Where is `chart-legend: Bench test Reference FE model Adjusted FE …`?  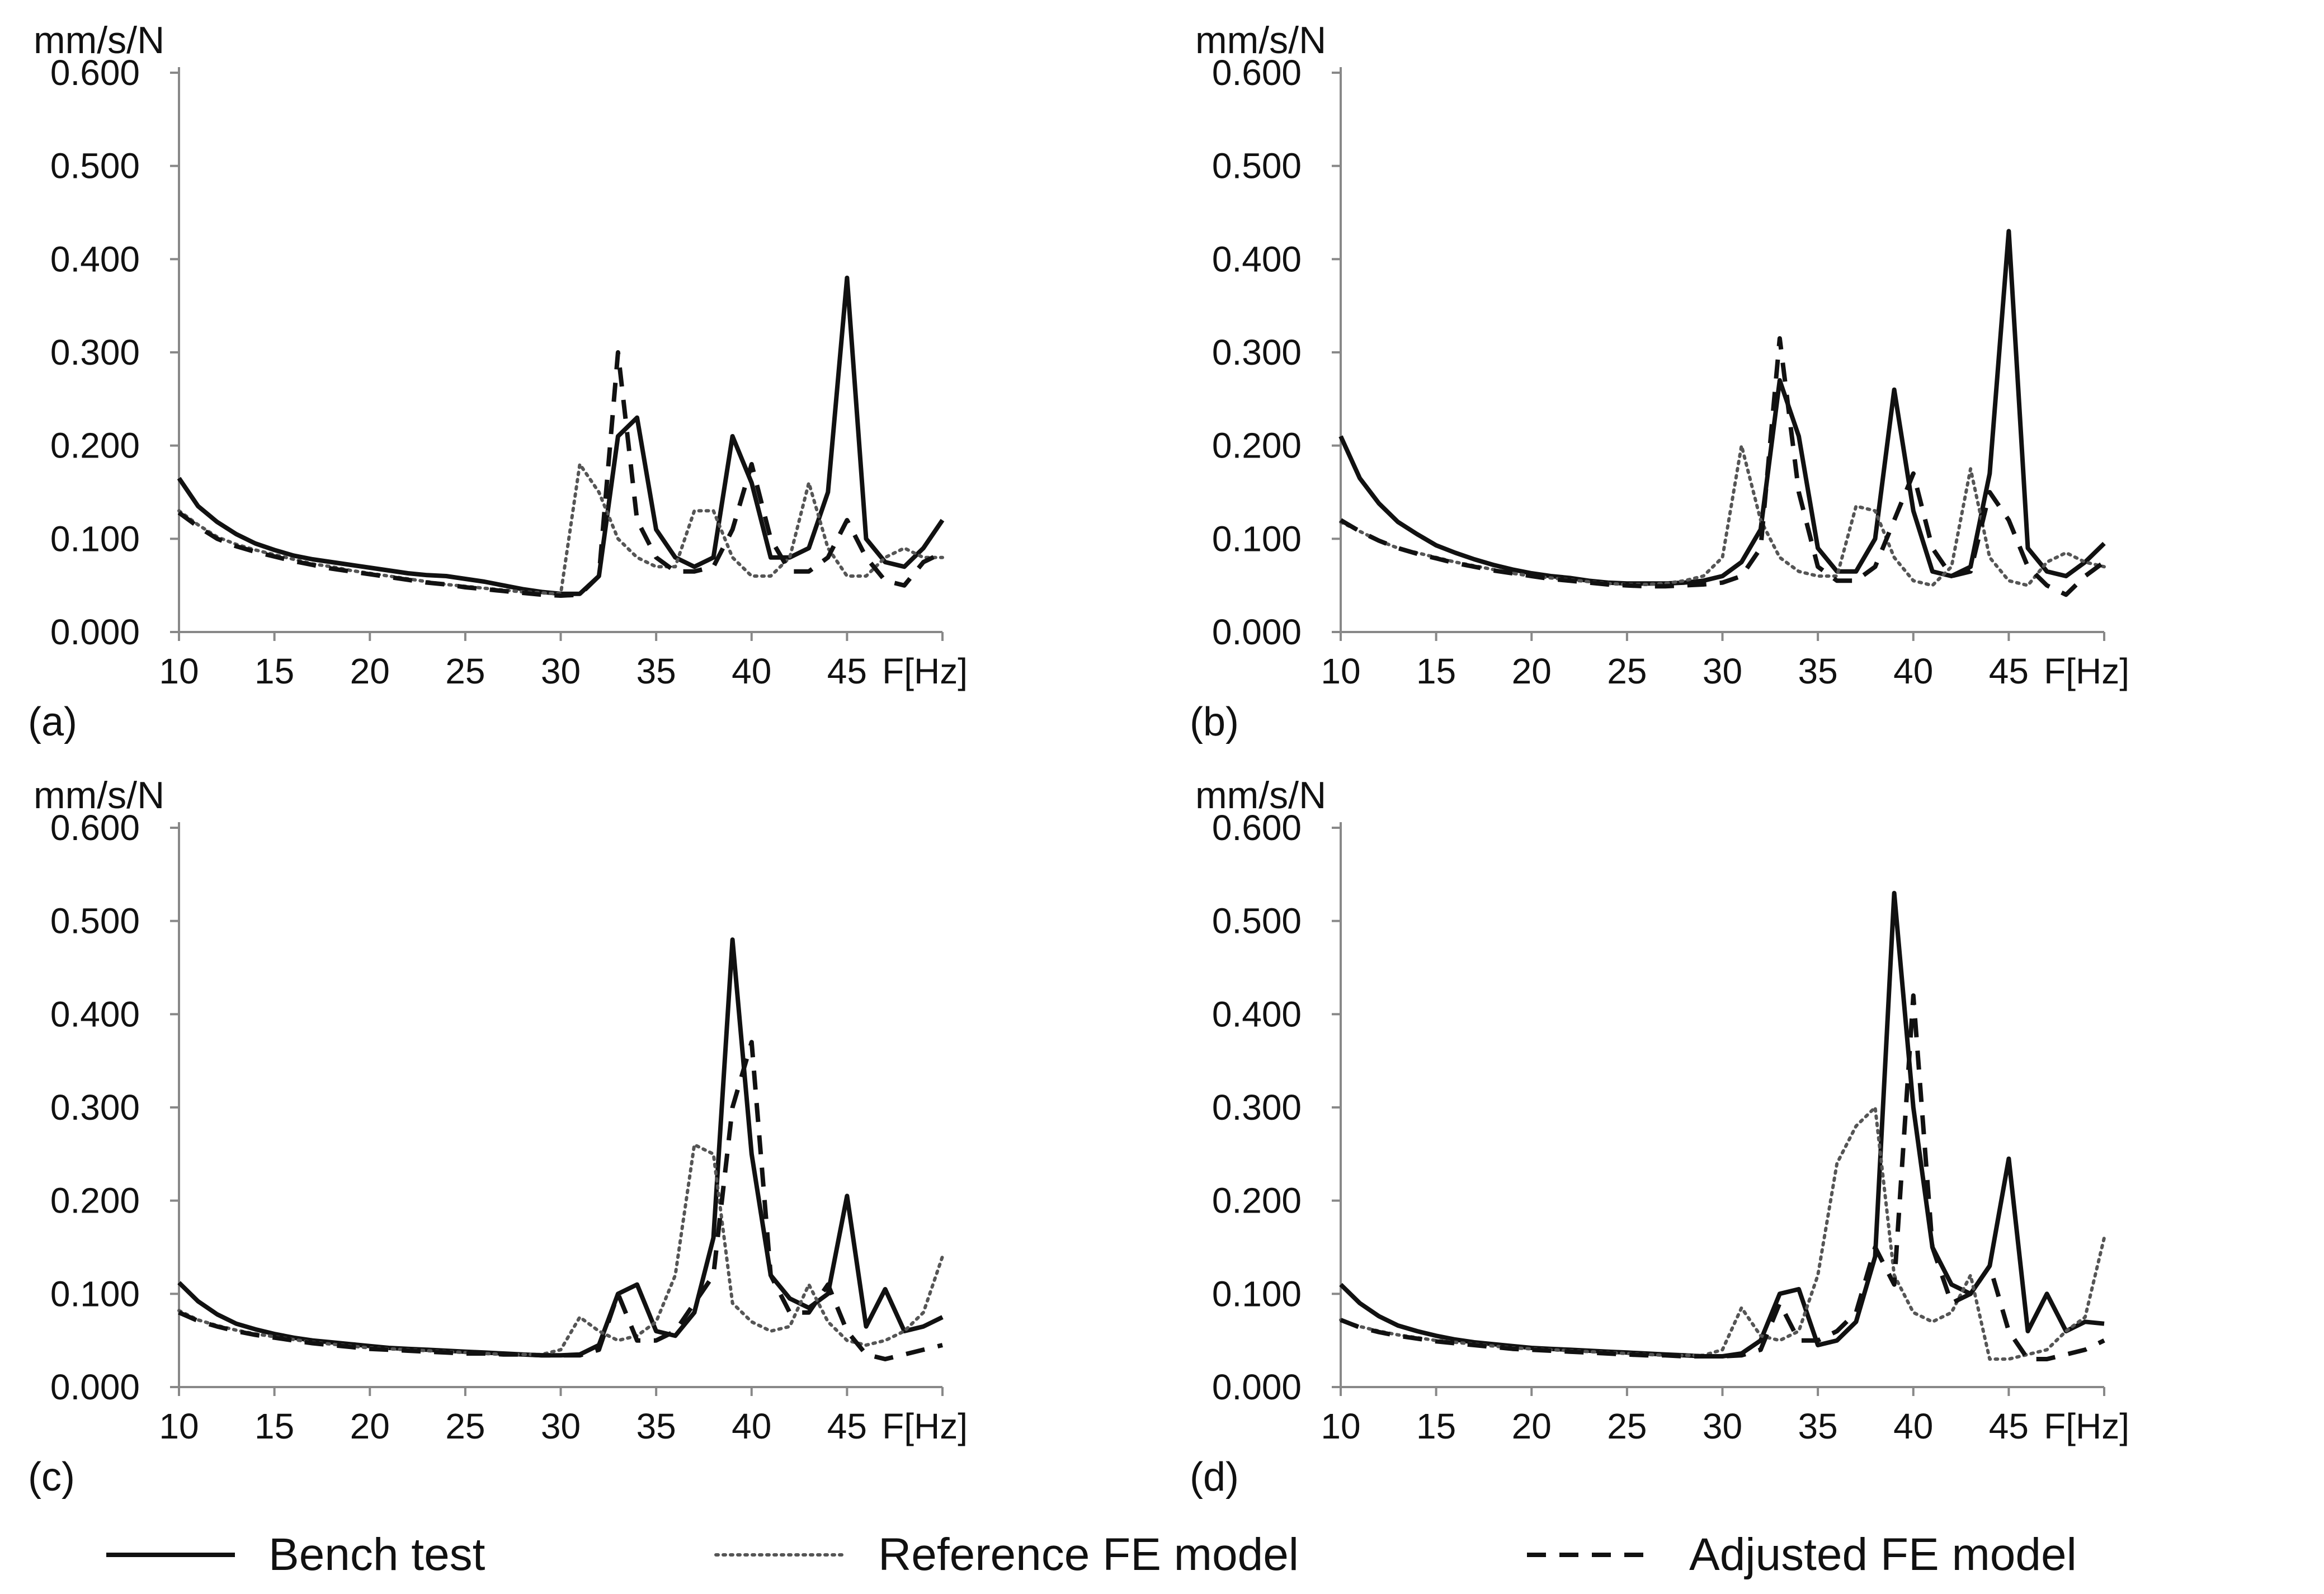 chart-legend: Bench test Reference FE model Adjusted FE … is located at coordinates (1091, 1554).